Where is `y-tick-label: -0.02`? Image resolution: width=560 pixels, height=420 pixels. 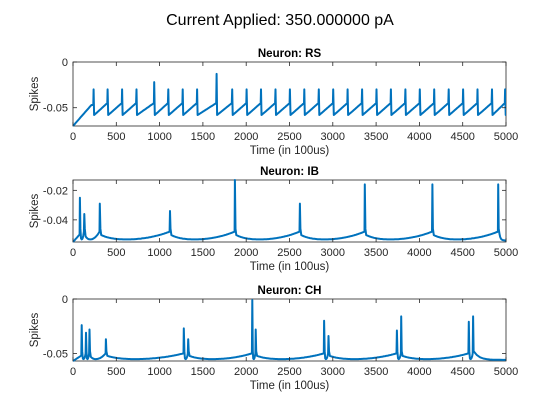
y-tick-label: -0.02 is located at coordinates (55, 191).